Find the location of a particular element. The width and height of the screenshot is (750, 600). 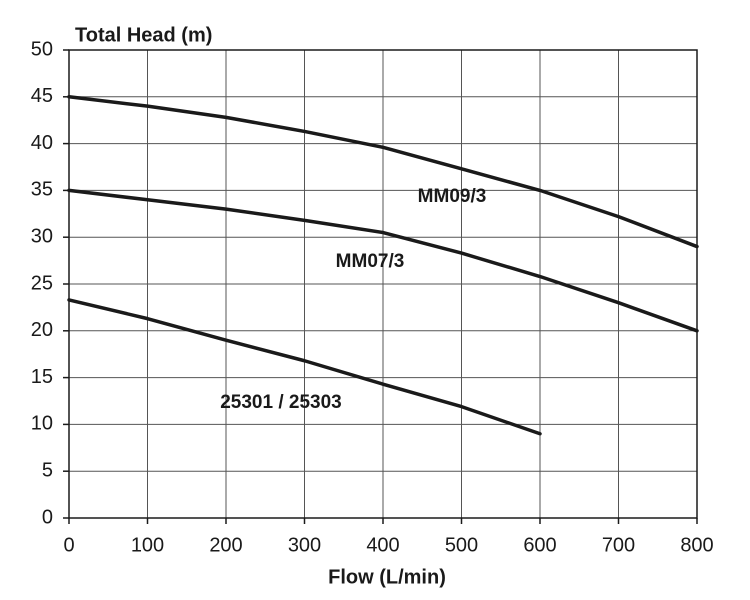

x-tick-label: 800 is located at coordinates (696, 545).